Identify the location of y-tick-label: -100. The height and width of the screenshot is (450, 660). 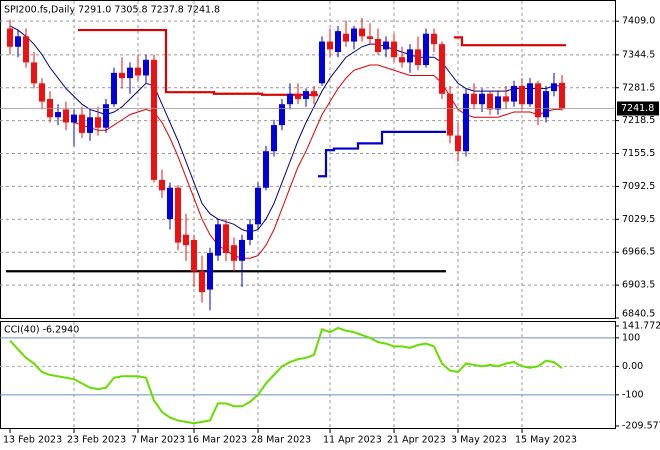
(633, 394).